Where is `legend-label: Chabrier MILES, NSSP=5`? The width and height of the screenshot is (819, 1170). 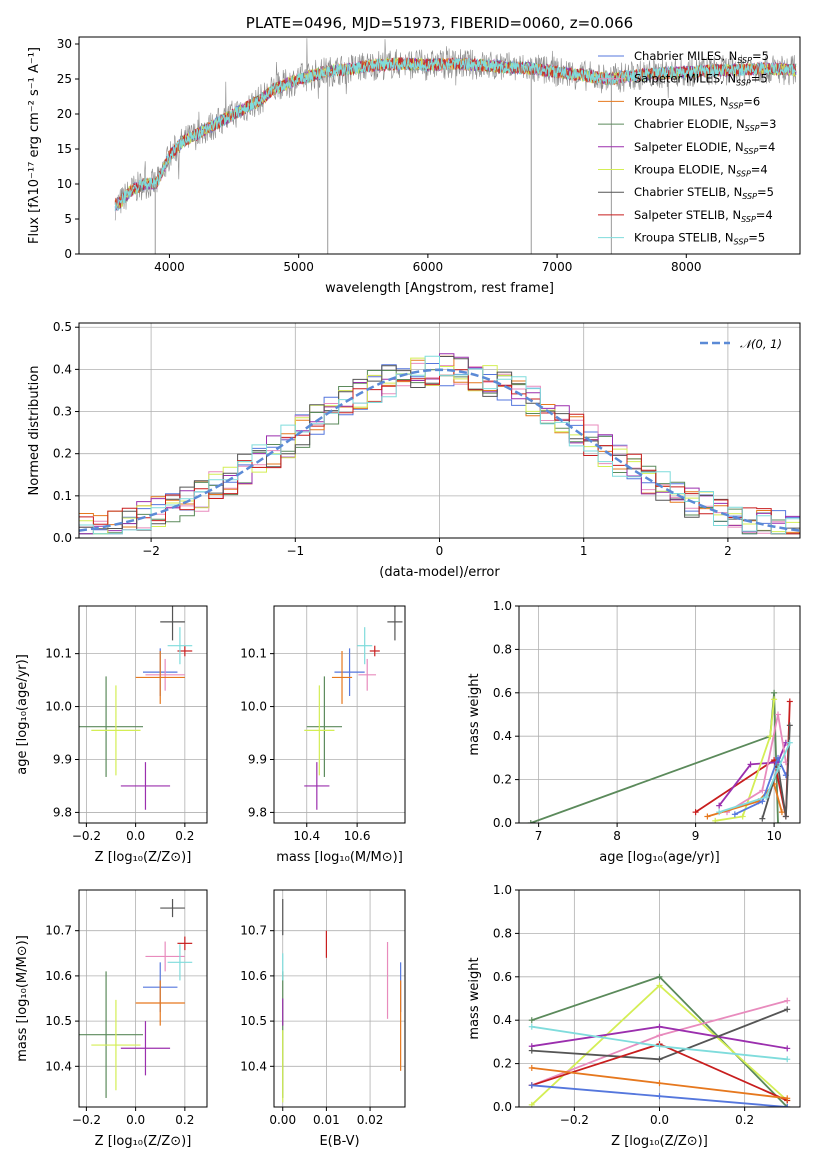 legend-label: Chabrier MILES, NSSP=5 is located at coordinates (701, 57).